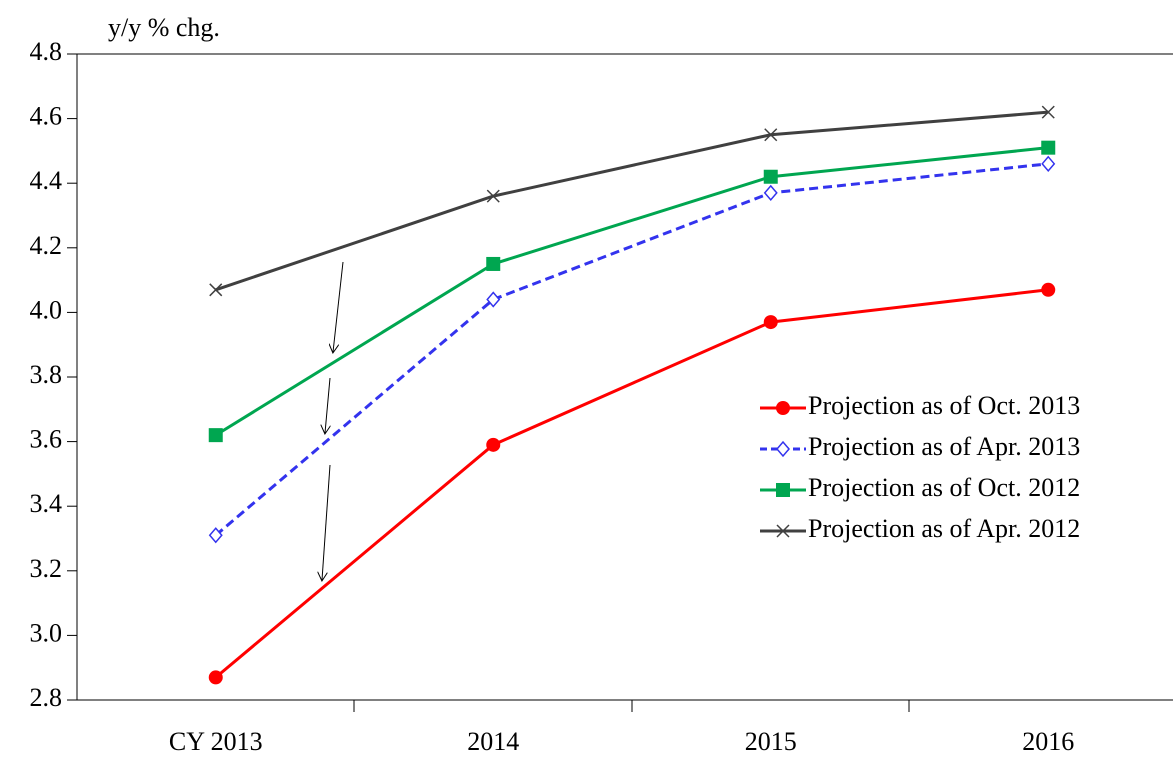 The image size is (1173, 758). Describe the element at coordinates (46, 116) in the screenshot. I see `y-tick-label: 4.6` at that location.